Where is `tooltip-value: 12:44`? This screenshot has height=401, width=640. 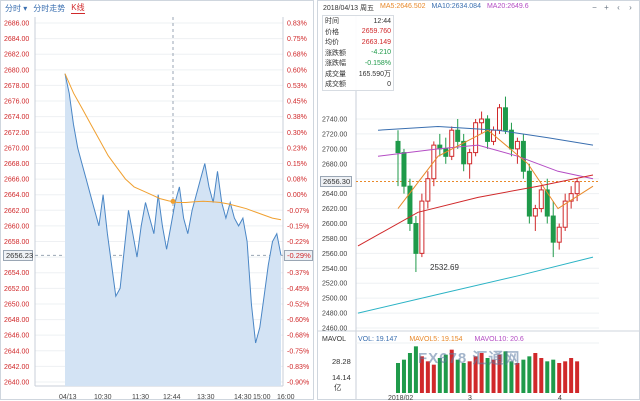 tooltip-value: 12:44 is located at coordinates (382, 21).